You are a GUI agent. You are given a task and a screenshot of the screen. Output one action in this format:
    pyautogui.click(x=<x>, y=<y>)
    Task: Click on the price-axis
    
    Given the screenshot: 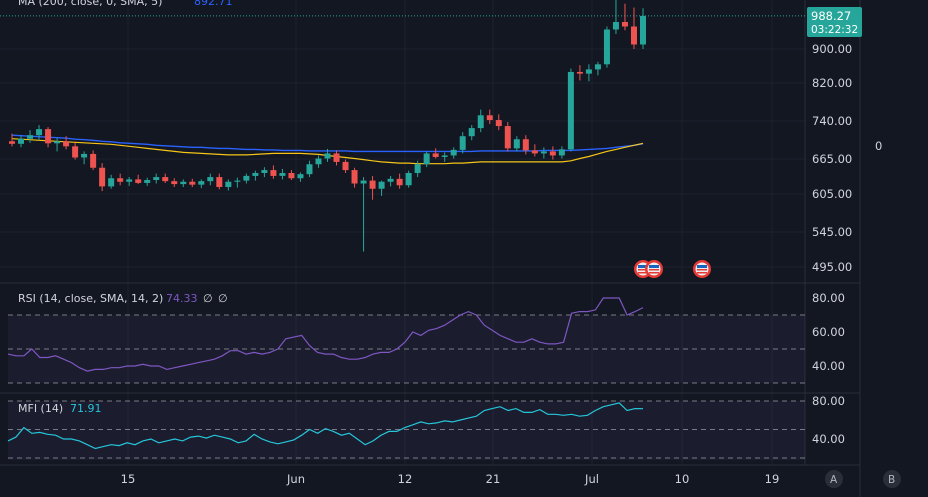 What is the action you would take?
    pyautogui.click(x=832, y=232)
    